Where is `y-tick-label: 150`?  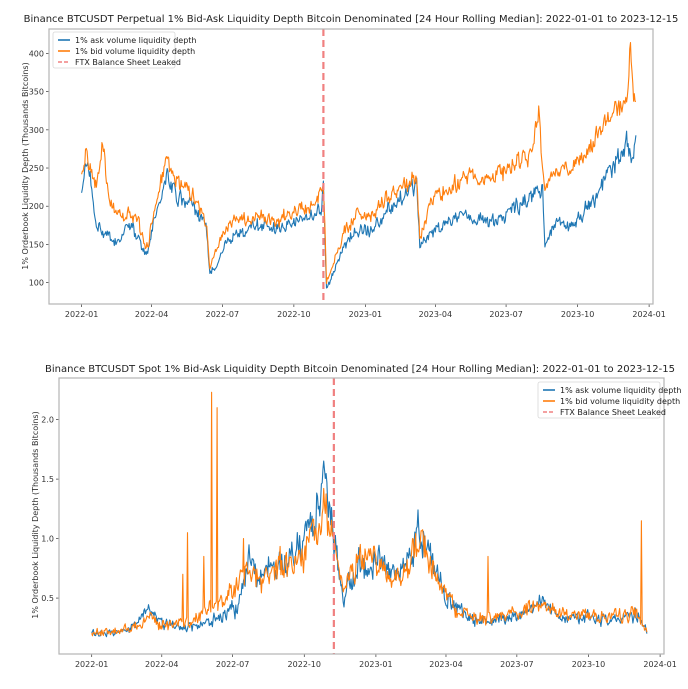
y-tick-label: 150 is located at coordinates (36, 244).